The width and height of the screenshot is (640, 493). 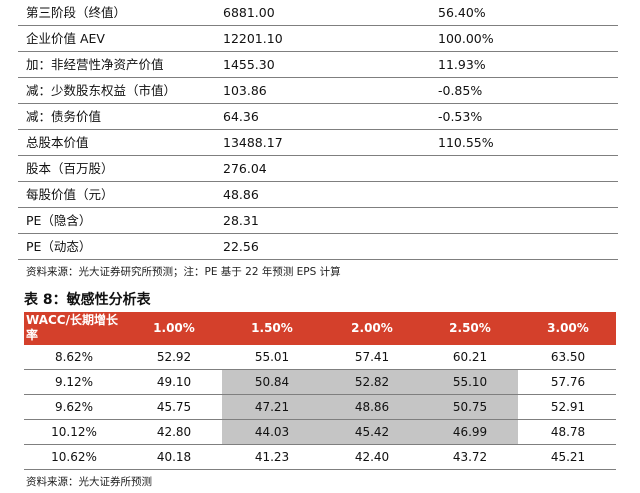 What do you see at coordinates (272, 457) in the screenshot?
I see `value-cell: 41.23` at bounding box center [272, 457].